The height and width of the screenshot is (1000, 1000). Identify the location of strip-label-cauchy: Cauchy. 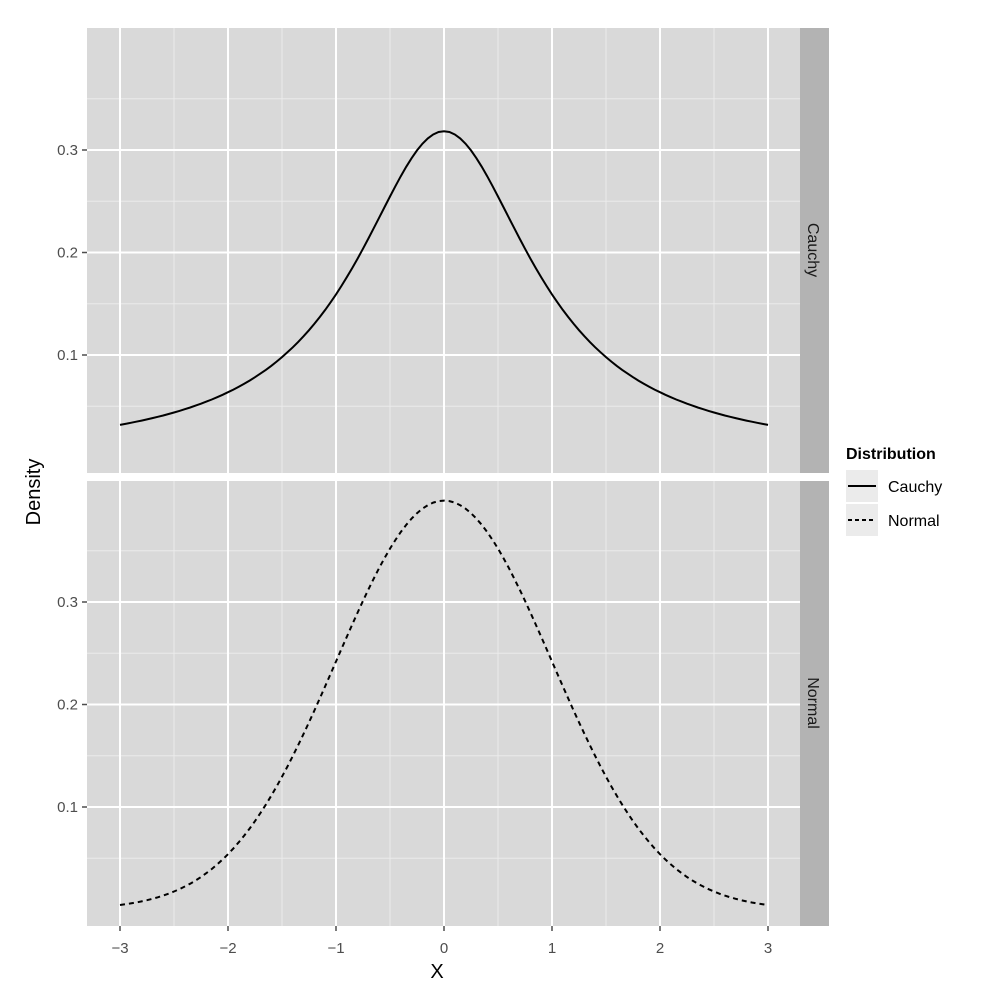
(812, 250).